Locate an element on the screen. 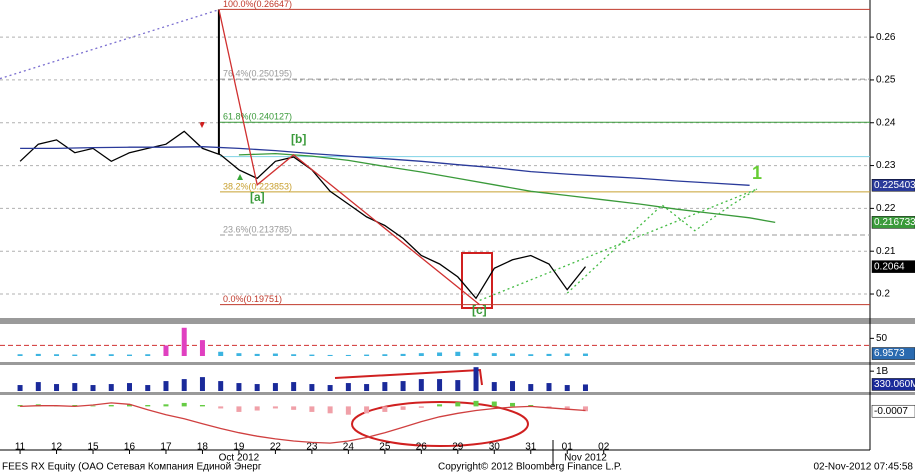 Image resolution: width=915 pixels, height=474 pixels. annotation: 1 is located at coordinates (757, 173).